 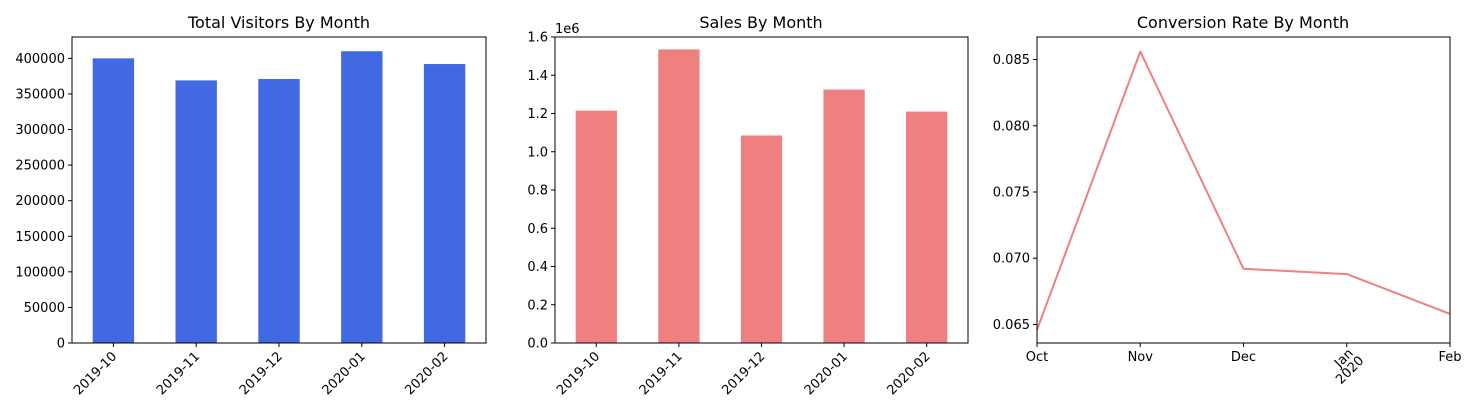 I want to click on conversion-y-tick-label: 0.080, so click(x=1011, y=126).